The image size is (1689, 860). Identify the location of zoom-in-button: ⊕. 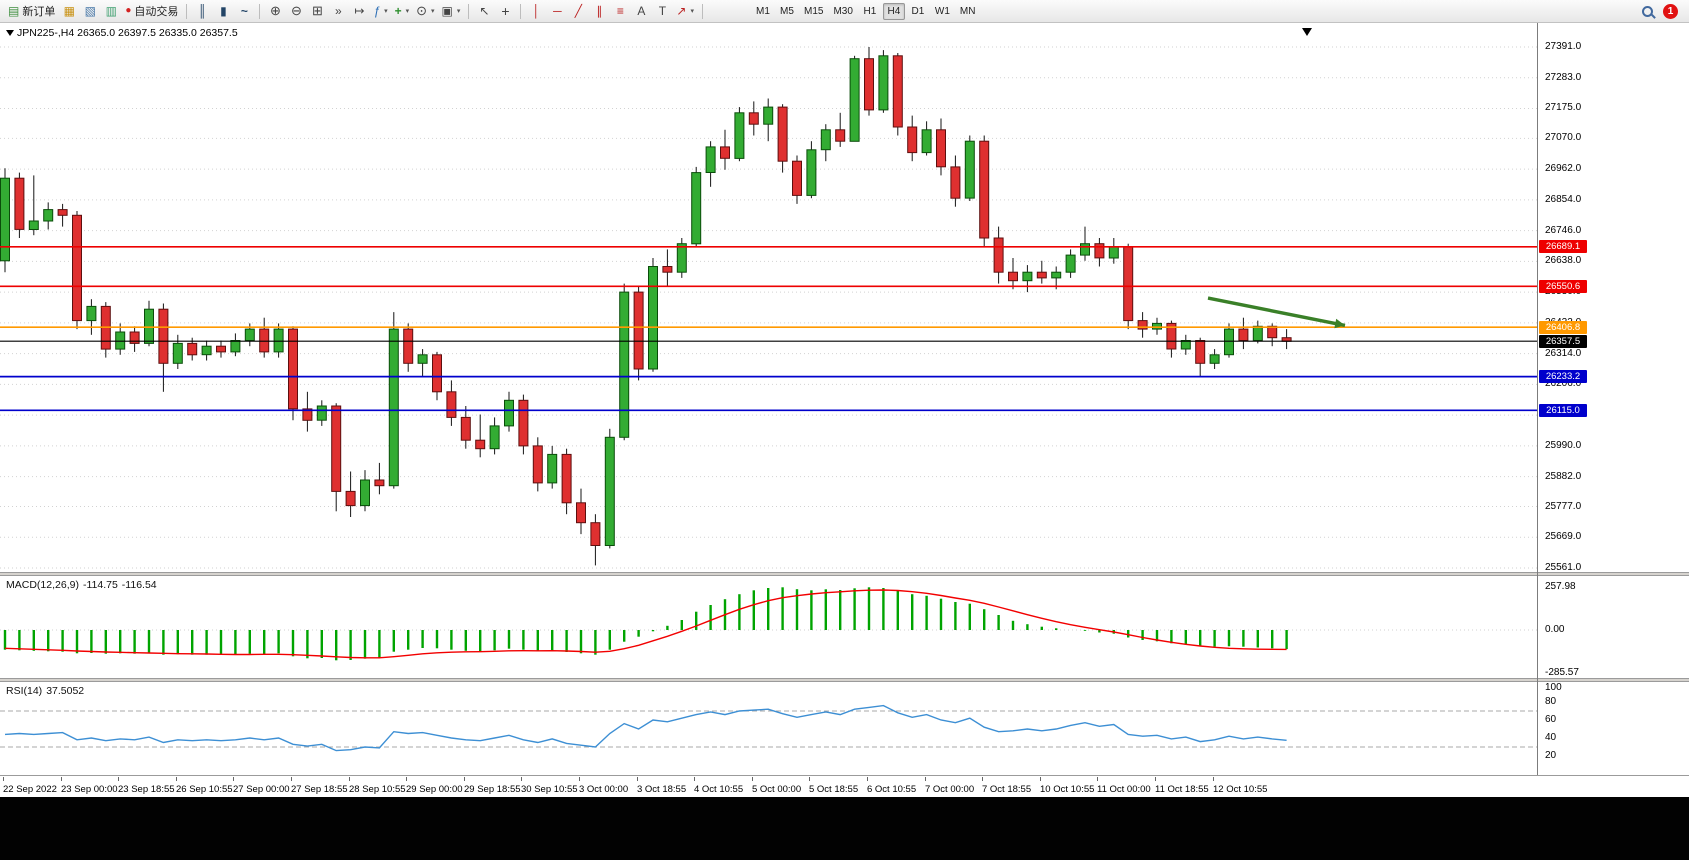
(275, 11).